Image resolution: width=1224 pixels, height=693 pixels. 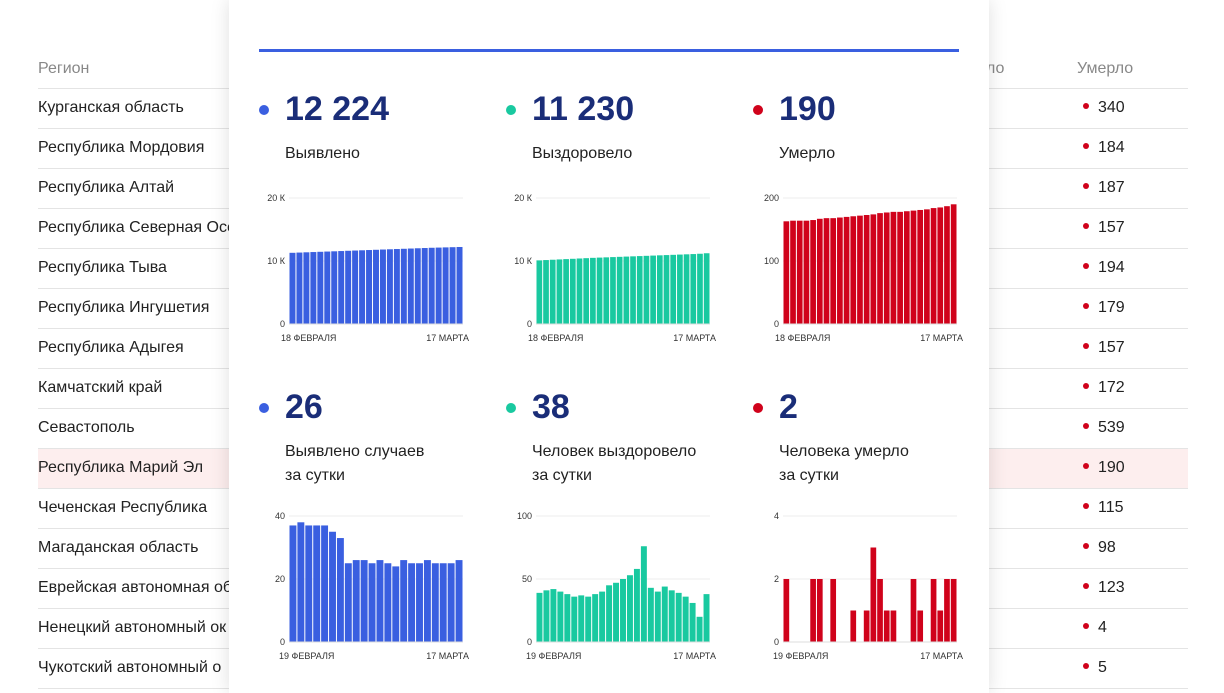 I want to click on column-header-died: Умерло, so click(x=1105, y=68).